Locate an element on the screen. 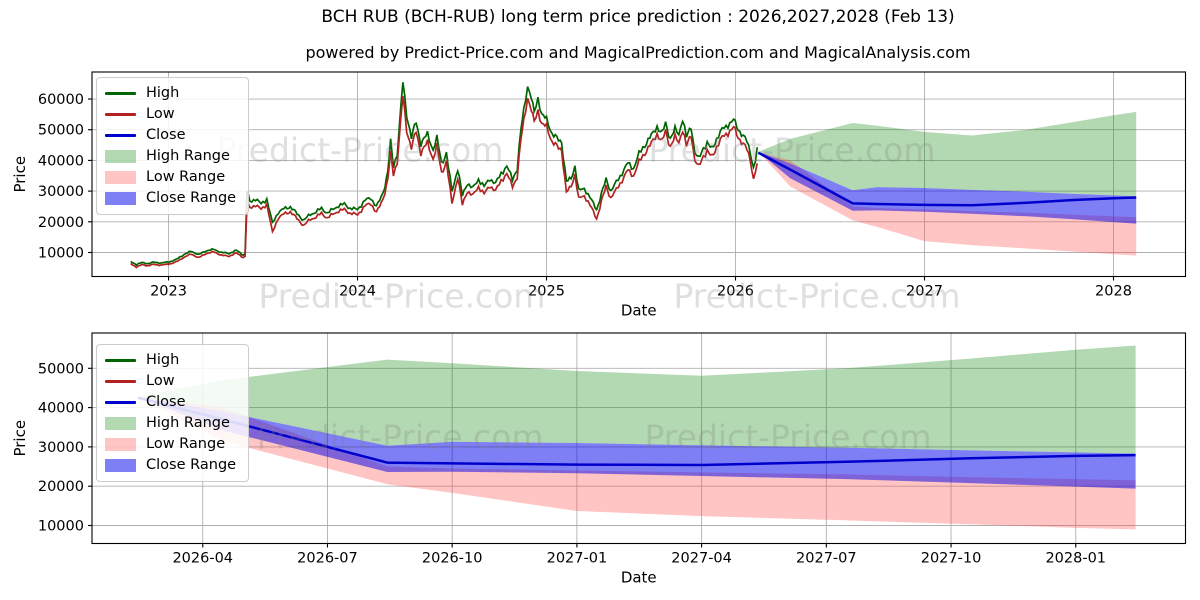 The width and height of the screenshot is (1200, 600). x-tick-label: 2025 is located at coordinates (546, 292).